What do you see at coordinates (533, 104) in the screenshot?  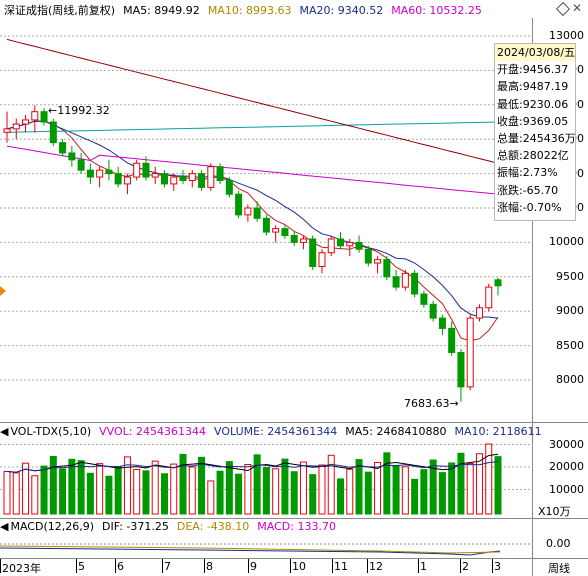 I see `info-low: 最低:9230.06` at bounding box center [533, 104].